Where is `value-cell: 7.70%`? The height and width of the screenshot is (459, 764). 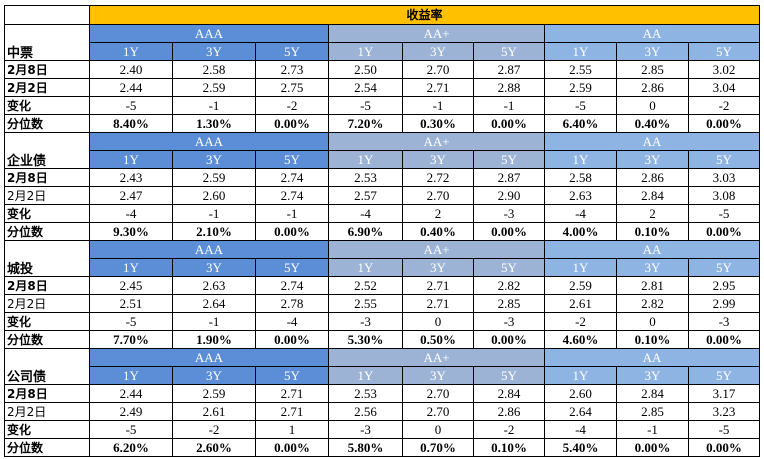
value-cell: 7.70% is located at coordinates (131, 339).